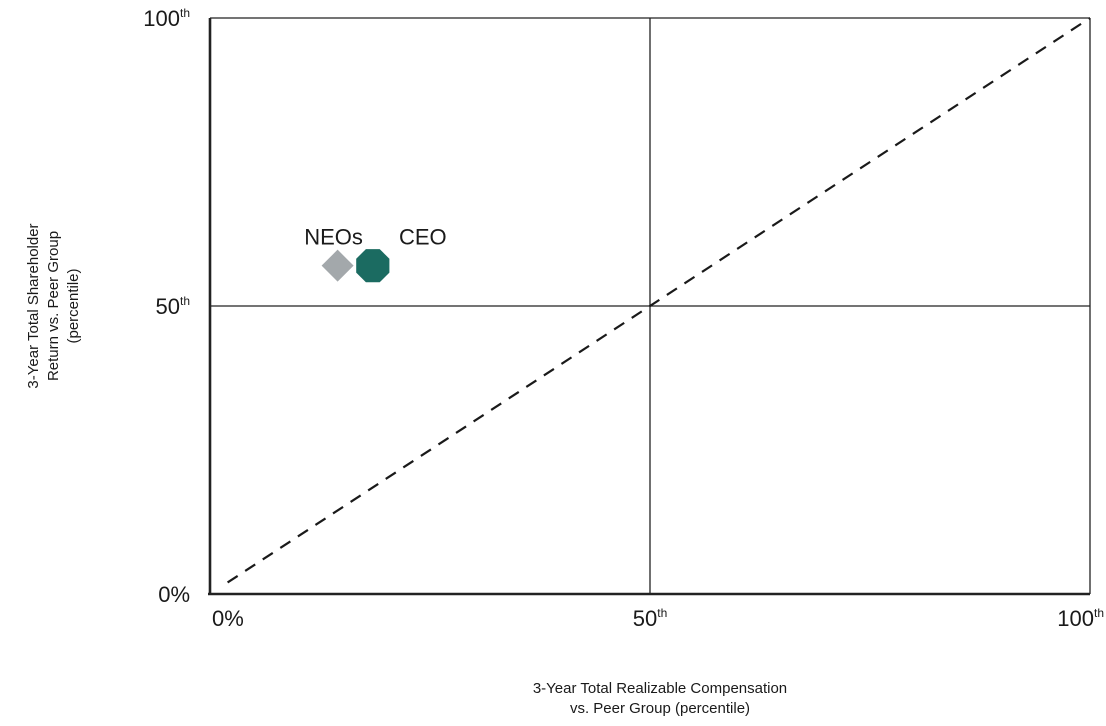 The image size is (1106, 726). Describe the element at coordinates (1080, 618) in the screenshot. I see `x-tick-label: 100th` at that location.